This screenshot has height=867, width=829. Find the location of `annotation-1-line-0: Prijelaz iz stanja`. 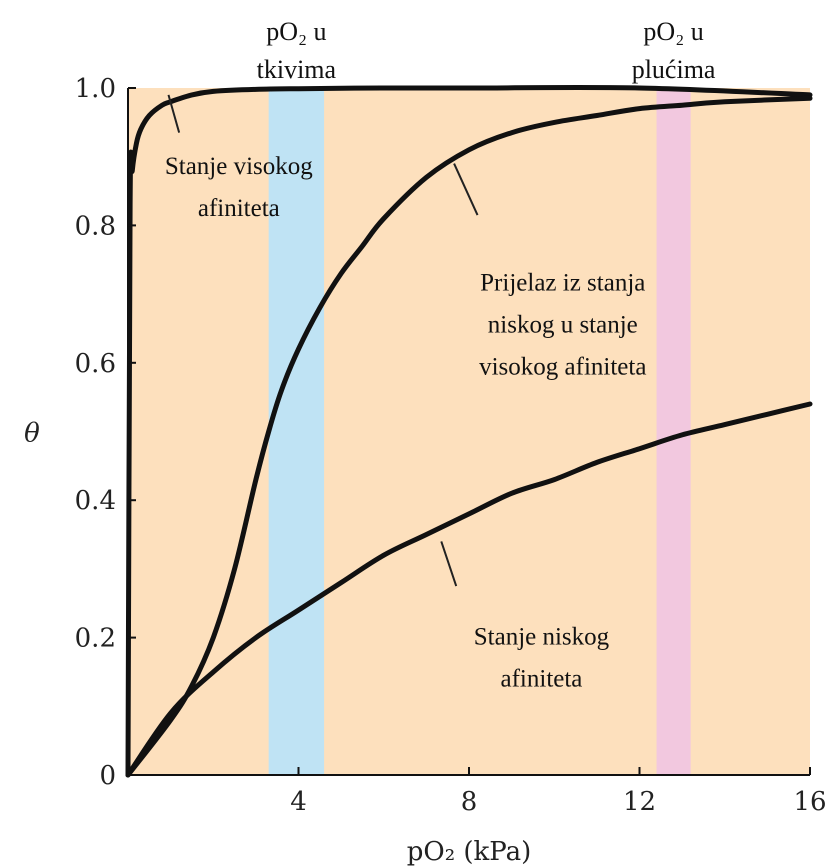

annotation-1-line-0: Prijelaz iz stanja is located at coordinates (562, 283).